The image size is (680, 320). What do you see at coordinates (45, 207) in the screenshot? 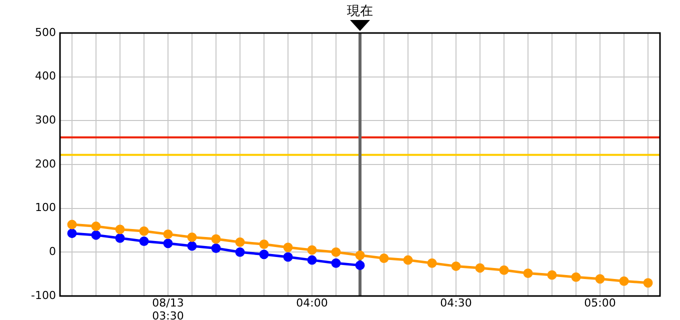
I see `y-tick-label: 100` at bounding box center [45, 207].